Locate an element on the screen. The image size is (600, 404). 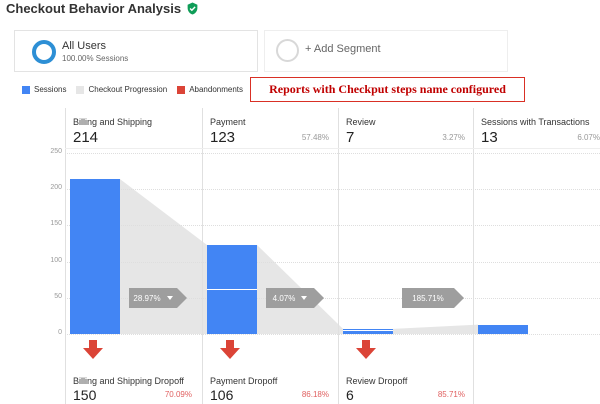
segment-all-users: All Users 100.00% Sessions is located at coordinates (136, 51).